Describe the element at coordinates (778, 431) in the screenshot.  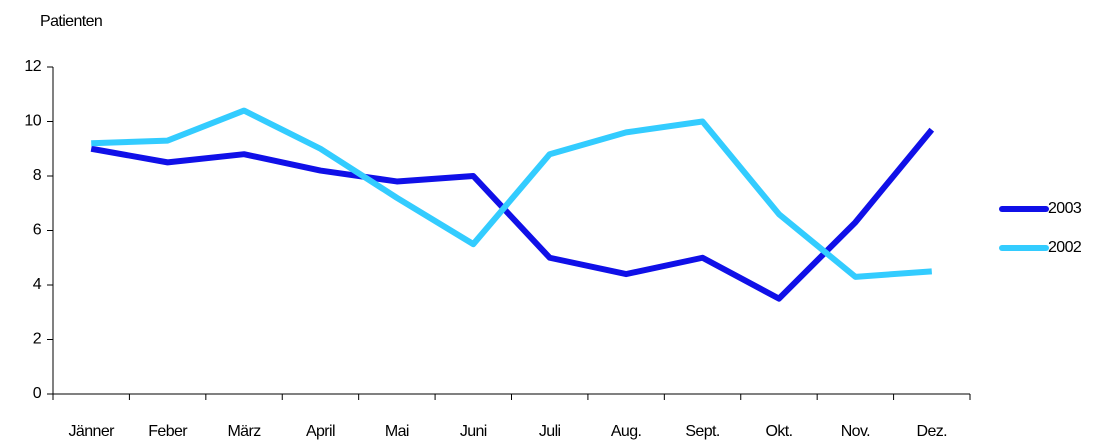
I see `x-tick-label: Okt.` at that location.